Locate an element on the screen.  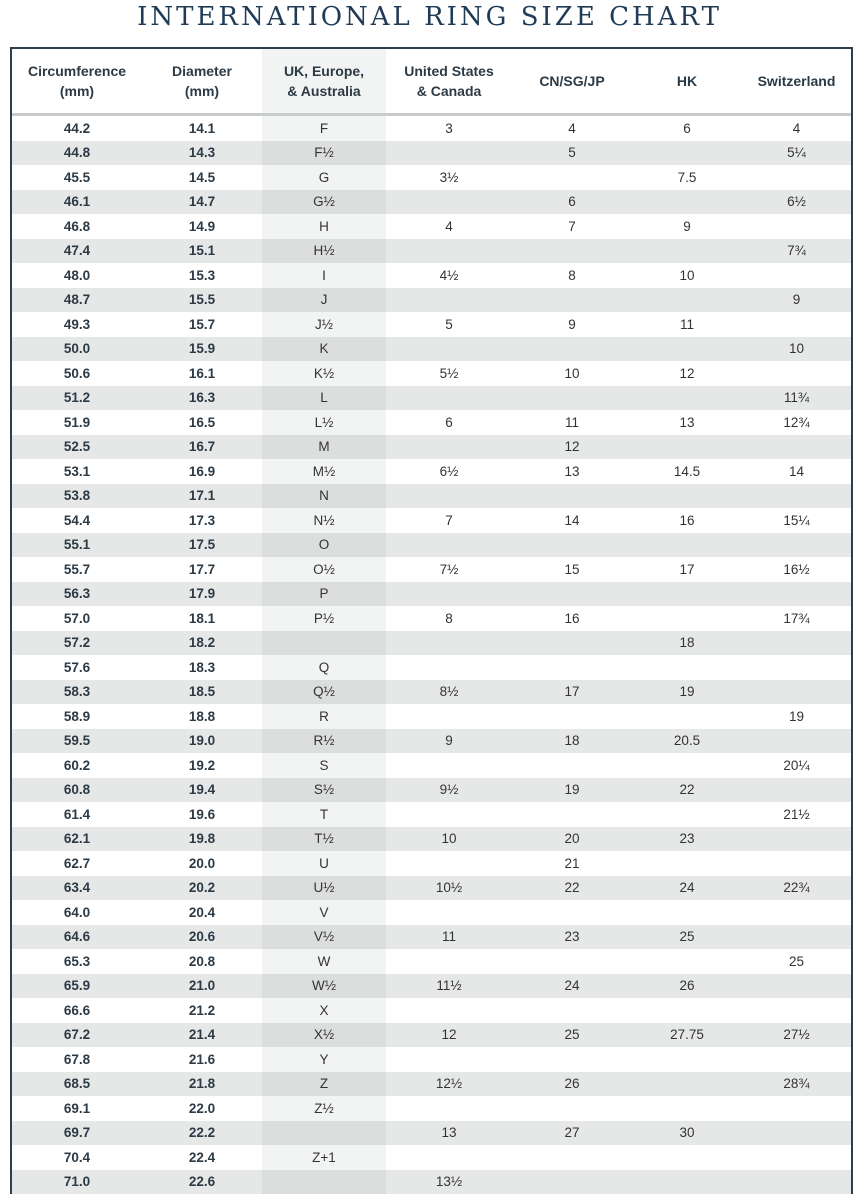
cell-circumference: 57.6 is located at coordinates (77, 667).